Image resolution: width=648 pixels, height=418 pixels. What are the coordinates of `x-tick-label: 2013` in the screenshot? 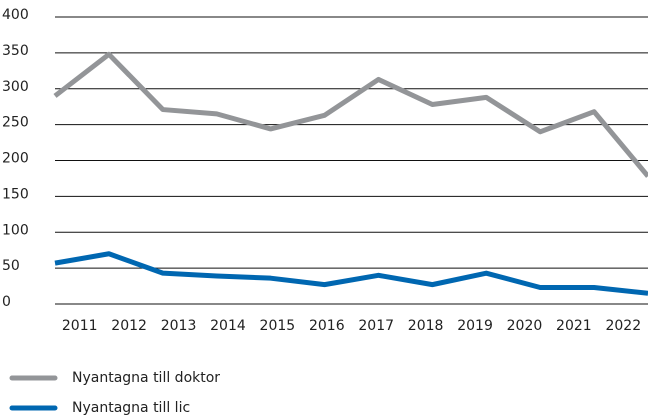 It's located at (179, 326).